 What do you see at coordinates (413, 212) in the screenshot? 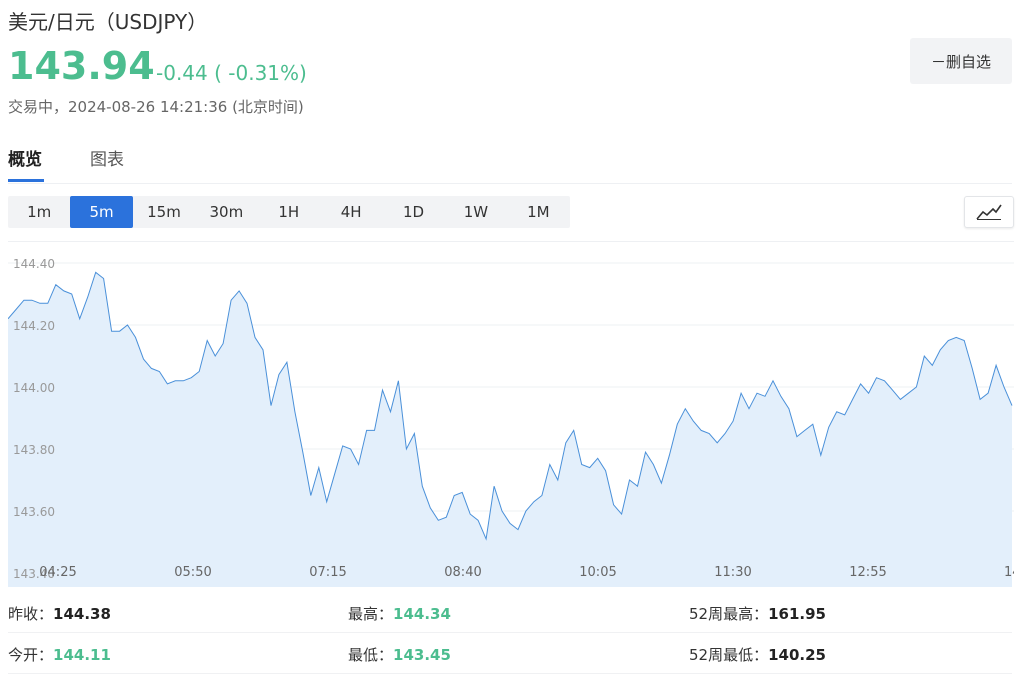
I see `period-1d: 1D` at bounding box center [413, 212].